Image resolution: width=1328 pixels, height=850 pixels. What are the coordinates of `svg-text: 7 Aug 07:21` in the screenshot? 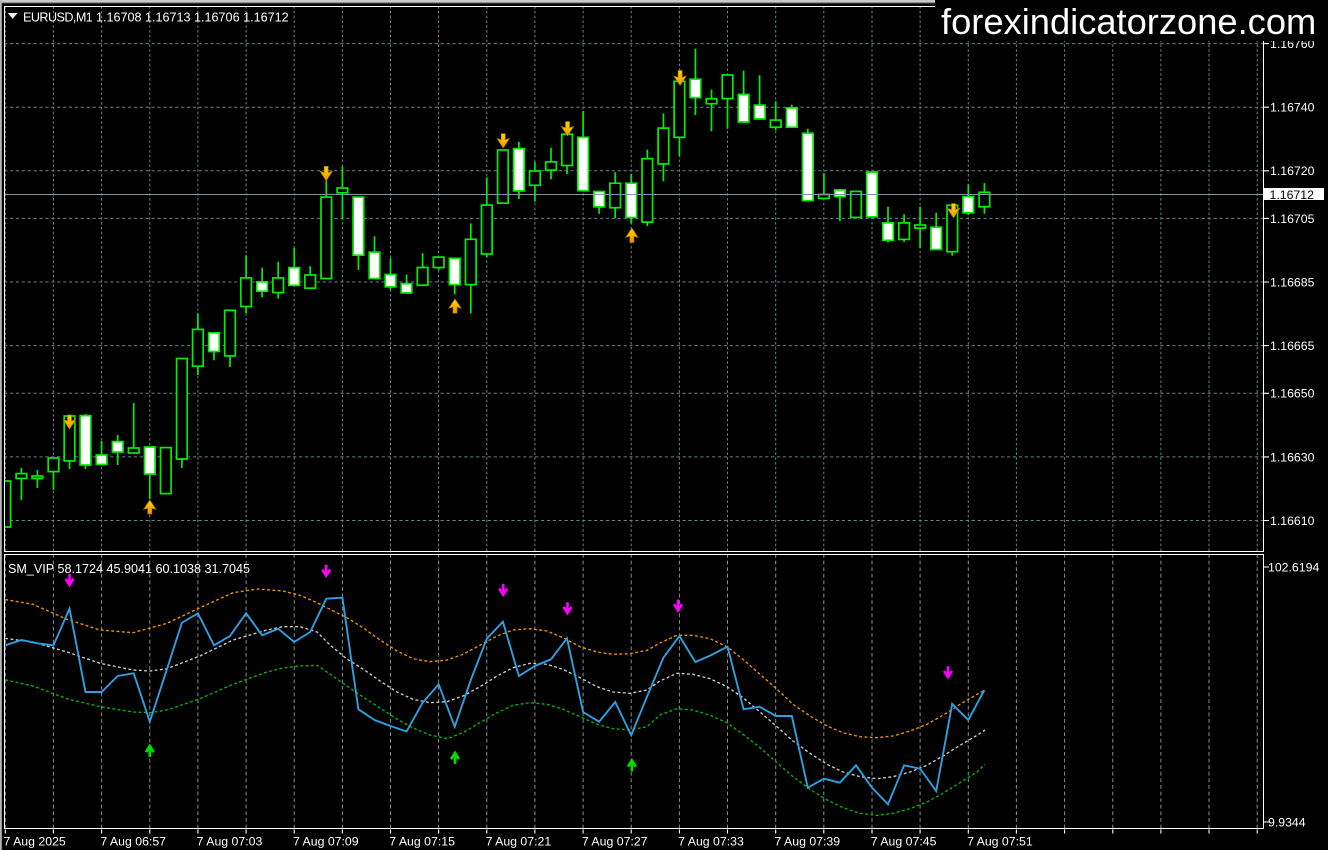 It's located at (519, 842).